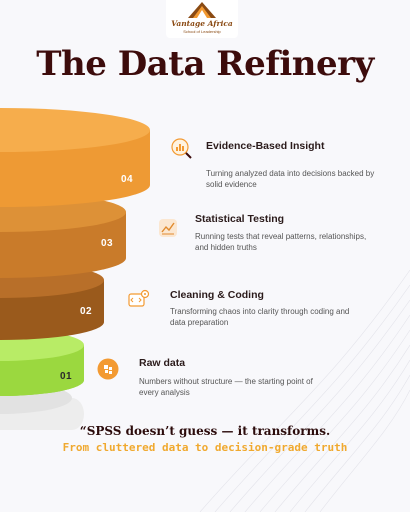 This screenshot has height=512, width=410. I want to click on code-gear-icon, so click(139, 300).